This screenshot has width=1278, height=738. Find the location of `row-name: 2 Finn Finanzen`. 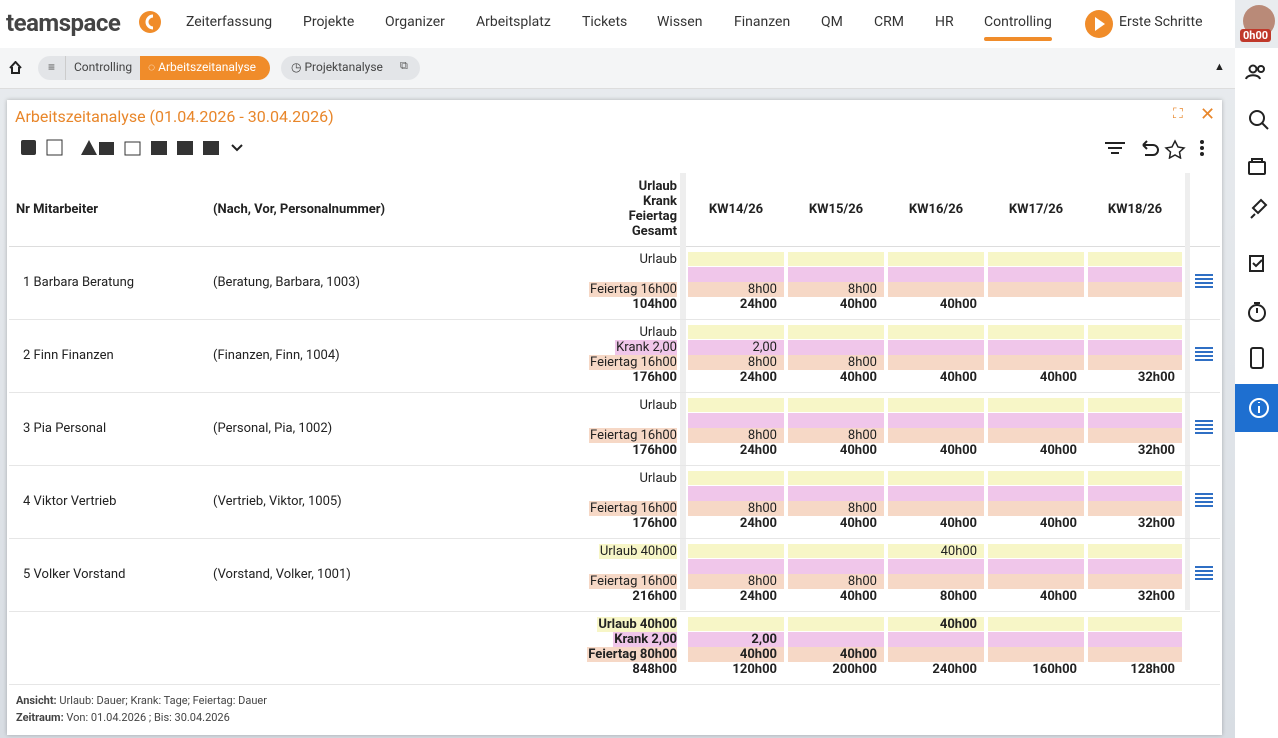

row-name: 2 Finn Finanzen is located at coordinates (68, 355).